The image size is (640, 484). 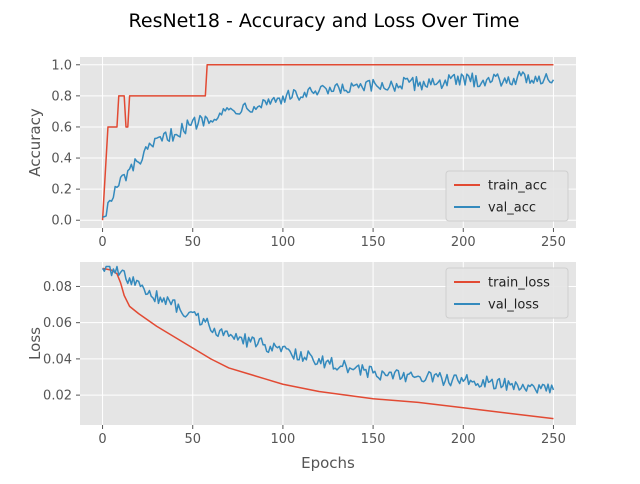 What do you see at coordinates (57, 287) in the screenshot?
I see `y-tick-label: 0.08` at bounding box center [57, 287].